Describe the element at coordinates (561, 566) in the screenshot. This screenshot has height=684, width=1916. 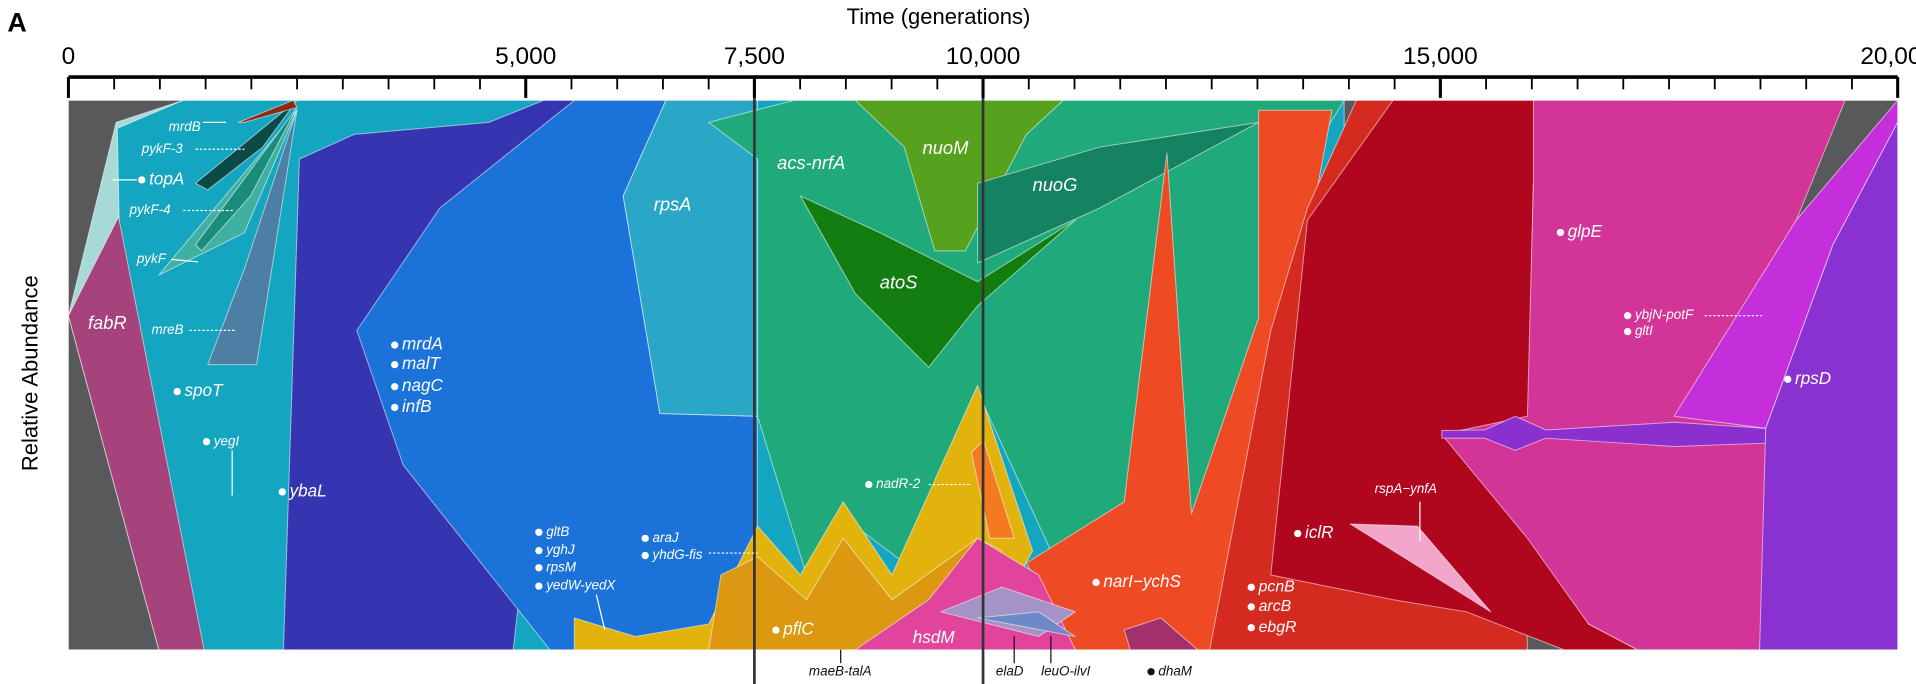
I see `mutation-label: rpsM` at that location.